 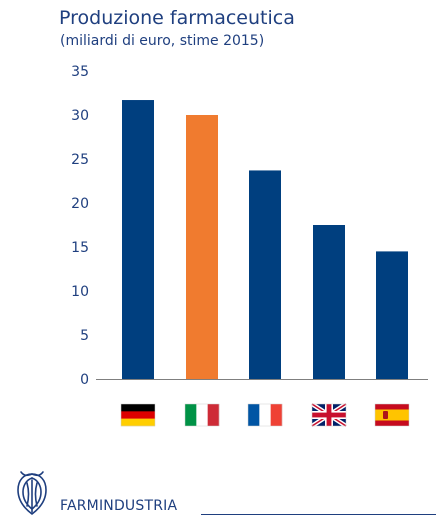 I want to click on y-tick-label: 30, so click(x=80, y=116).